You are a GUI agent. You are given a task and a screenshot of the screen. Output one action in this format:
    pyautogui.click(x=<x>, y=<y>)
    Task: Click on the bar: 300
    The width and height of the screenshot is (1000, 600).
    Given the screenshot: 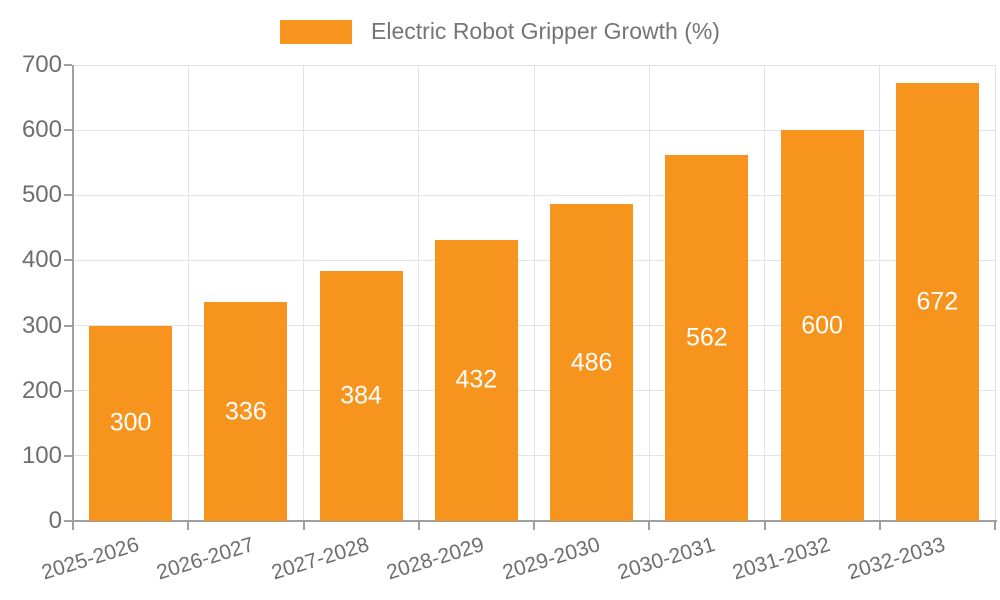 What is the action you would take?
    pyautogui.click(x=131, y=423)
    